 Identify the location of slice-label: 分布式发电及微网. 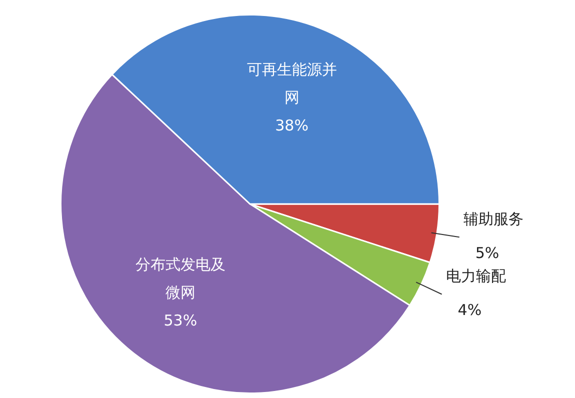
(180, 279).